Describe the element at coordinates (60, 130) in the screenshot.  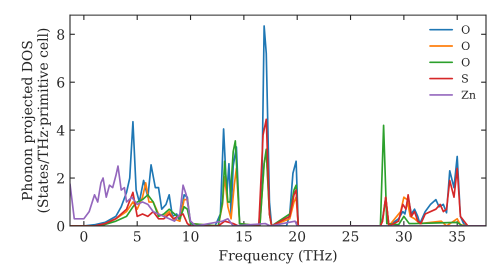
I see `y-tick-label: 4` at that location.